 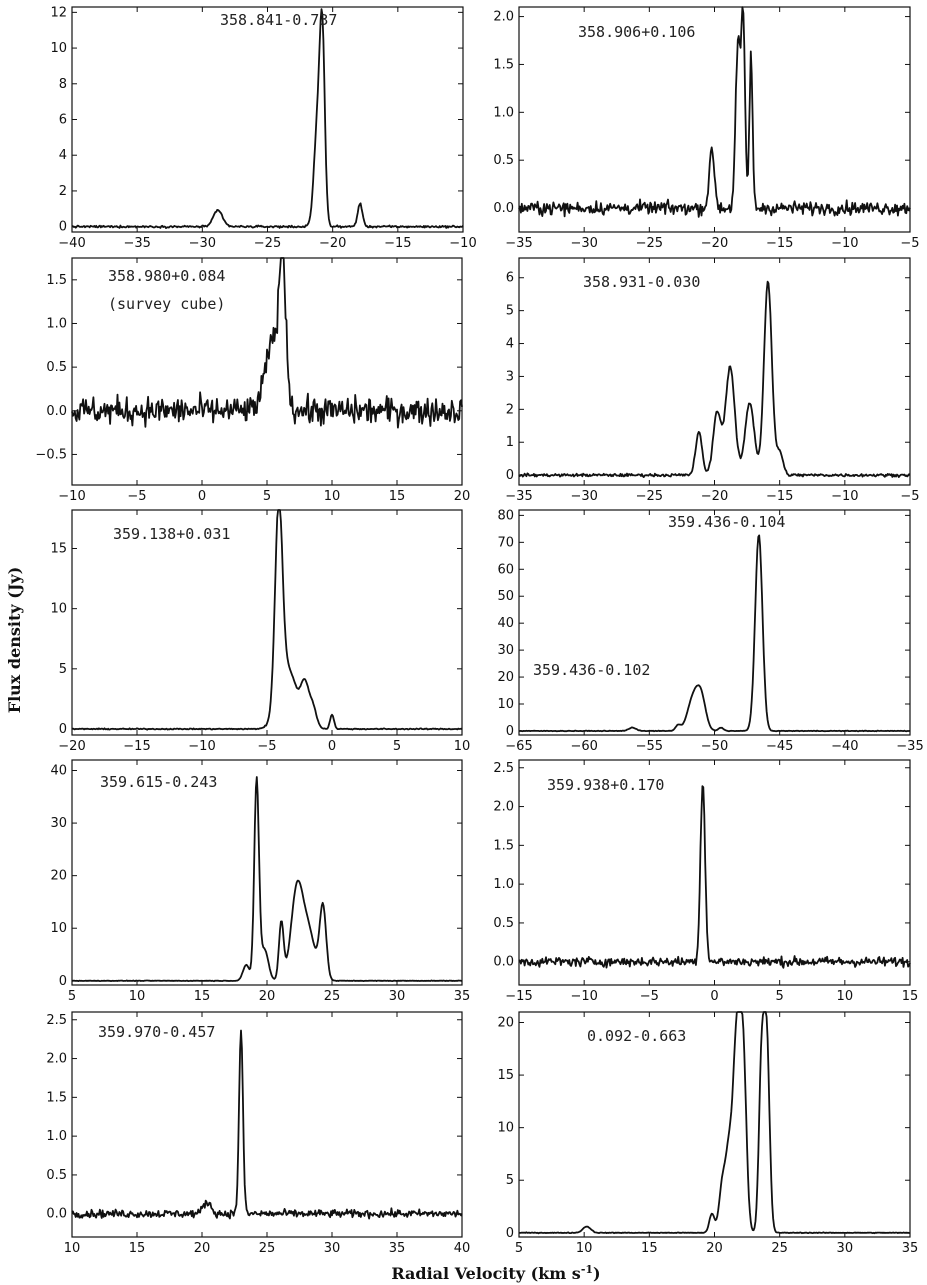 I want to click on x-tick-label: 15, so click(x=910, y=996).